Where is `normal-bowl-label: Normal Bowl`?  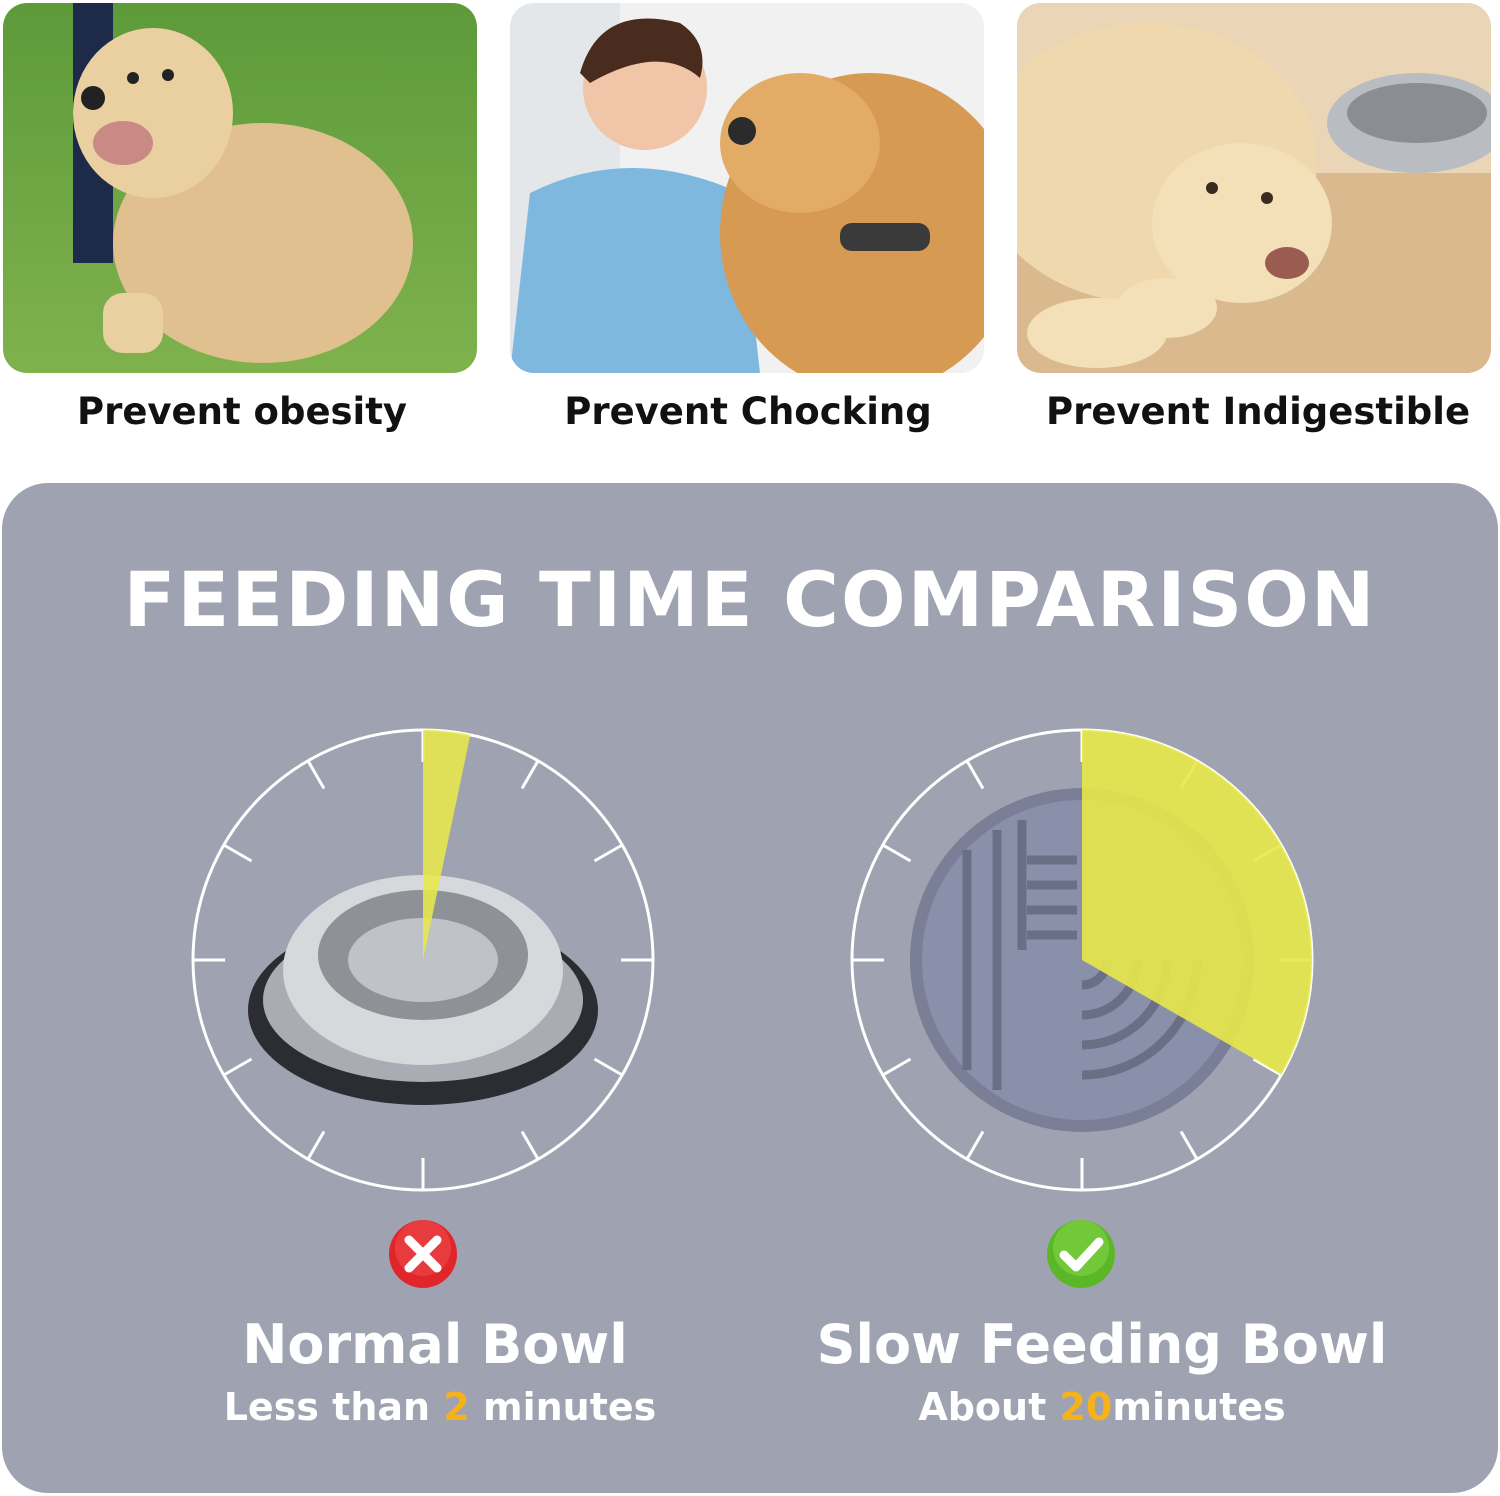 normal-bowl-label: Normal Bowl is located at coordinates (435, 1344).